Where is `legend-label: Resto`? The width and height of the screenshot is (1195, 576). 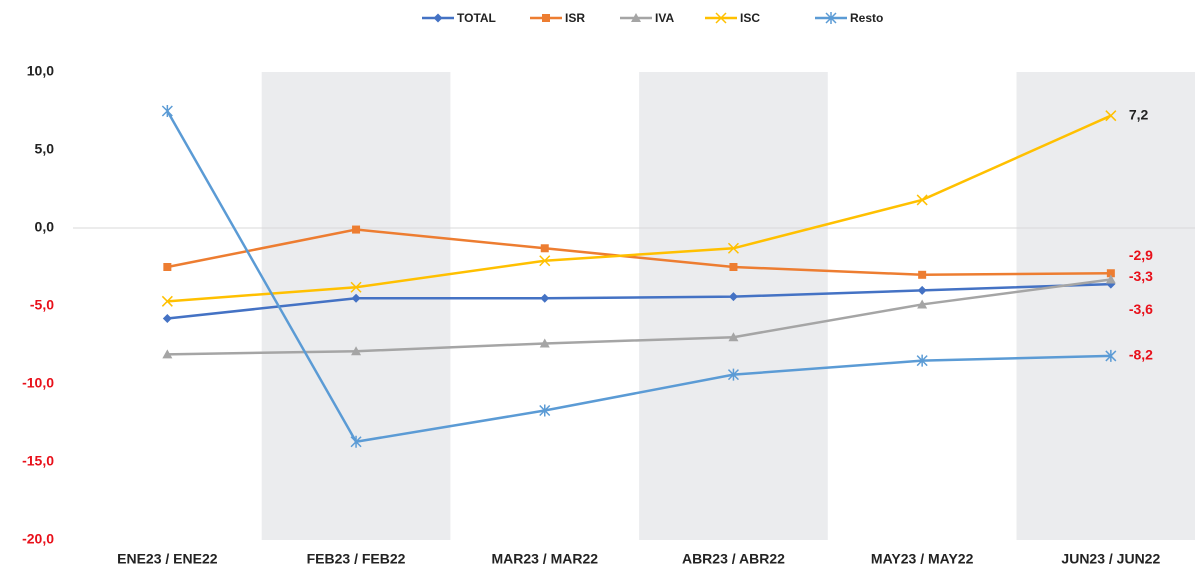
legend-label: Resto is located at coordinates (866, 18).